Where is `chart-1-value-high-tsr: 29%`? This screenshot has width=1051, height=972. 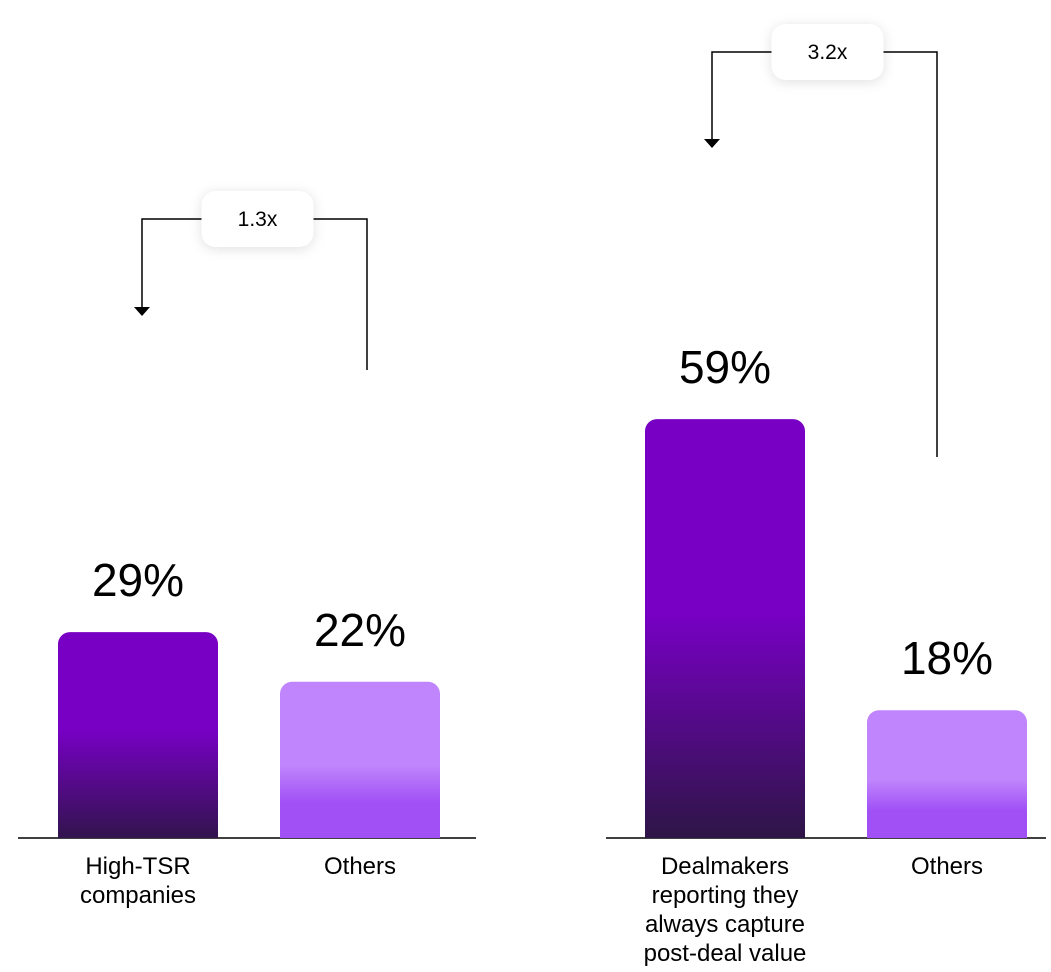 chart-1-value-high-tsr: 29% is located at coordinates (138, 580).